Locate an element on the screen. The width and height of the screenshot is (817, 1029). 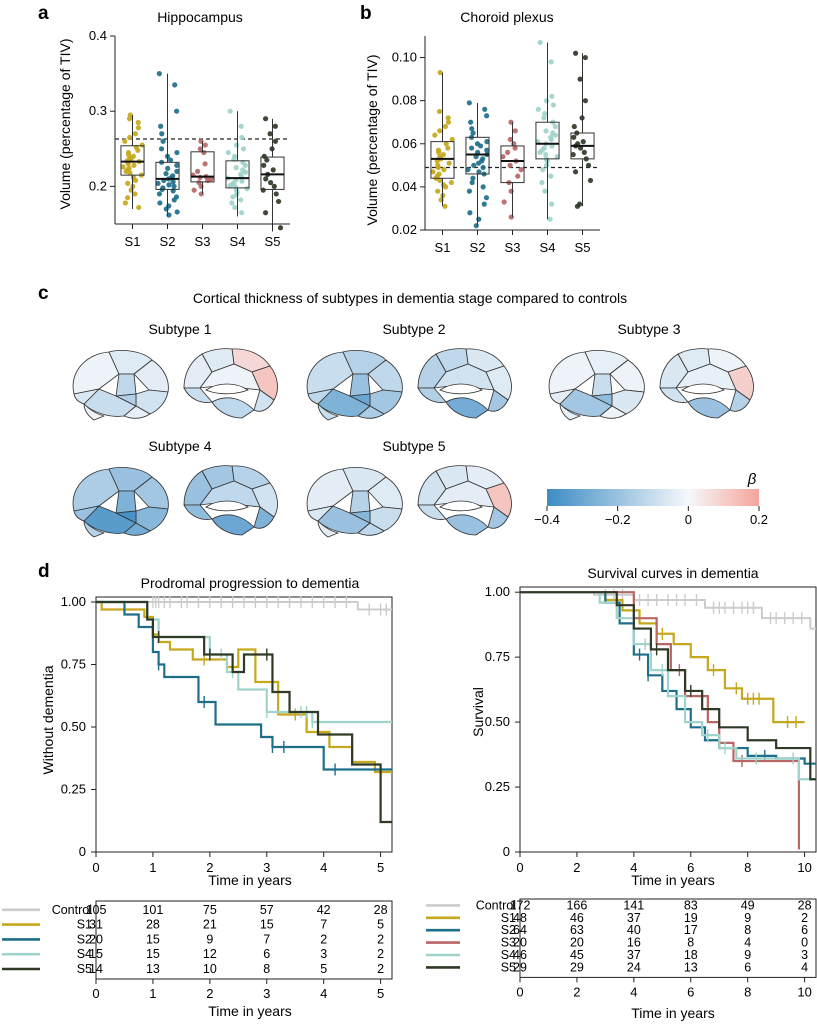
prodromal-risk-cell: 7 is located at coordinates (323, 925).